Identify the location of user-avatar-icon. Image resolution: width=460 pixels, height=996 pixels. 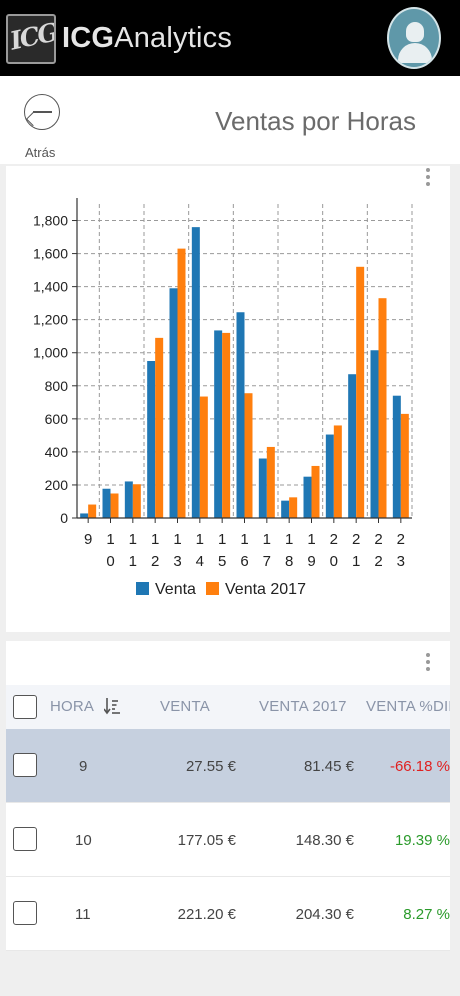
(414, 38).